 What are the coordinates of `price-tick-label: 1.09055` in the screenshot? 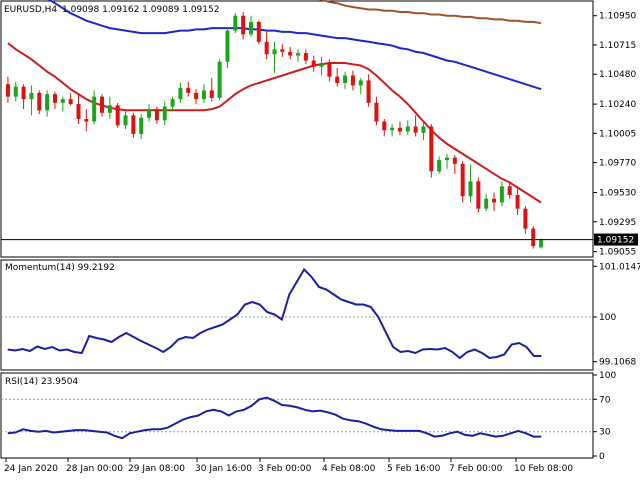 It's located at (617, 253).